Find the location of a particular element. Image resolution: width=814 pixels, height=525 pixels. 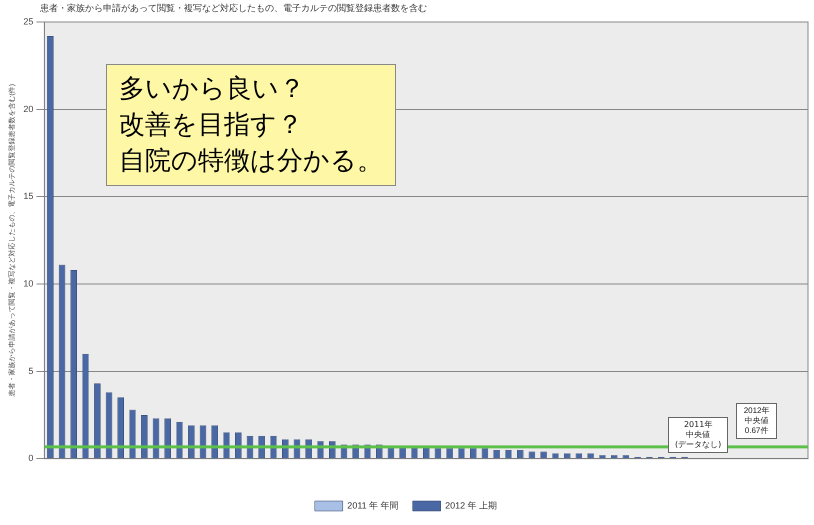

annotation: 中央値 is located at coordinates (698, 435).